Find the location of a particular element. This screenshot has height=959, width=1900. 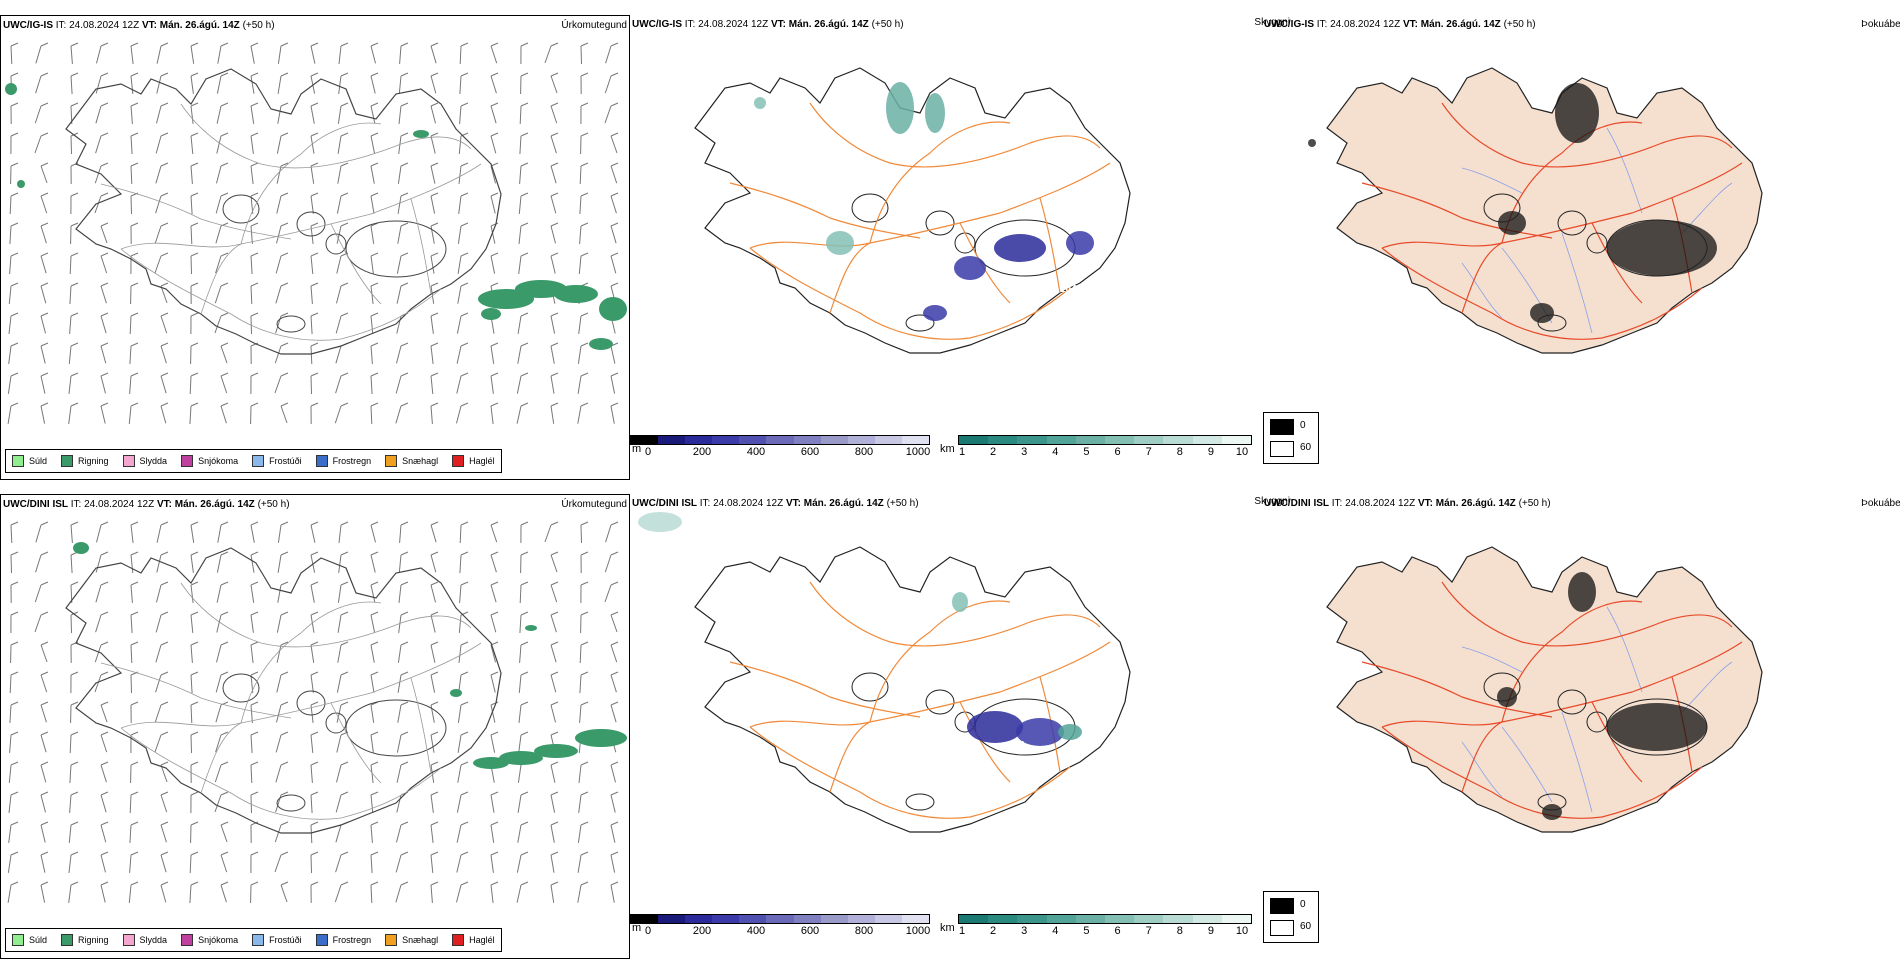

colorbar-tick-label: 2 is located at coordinates (993, 931).